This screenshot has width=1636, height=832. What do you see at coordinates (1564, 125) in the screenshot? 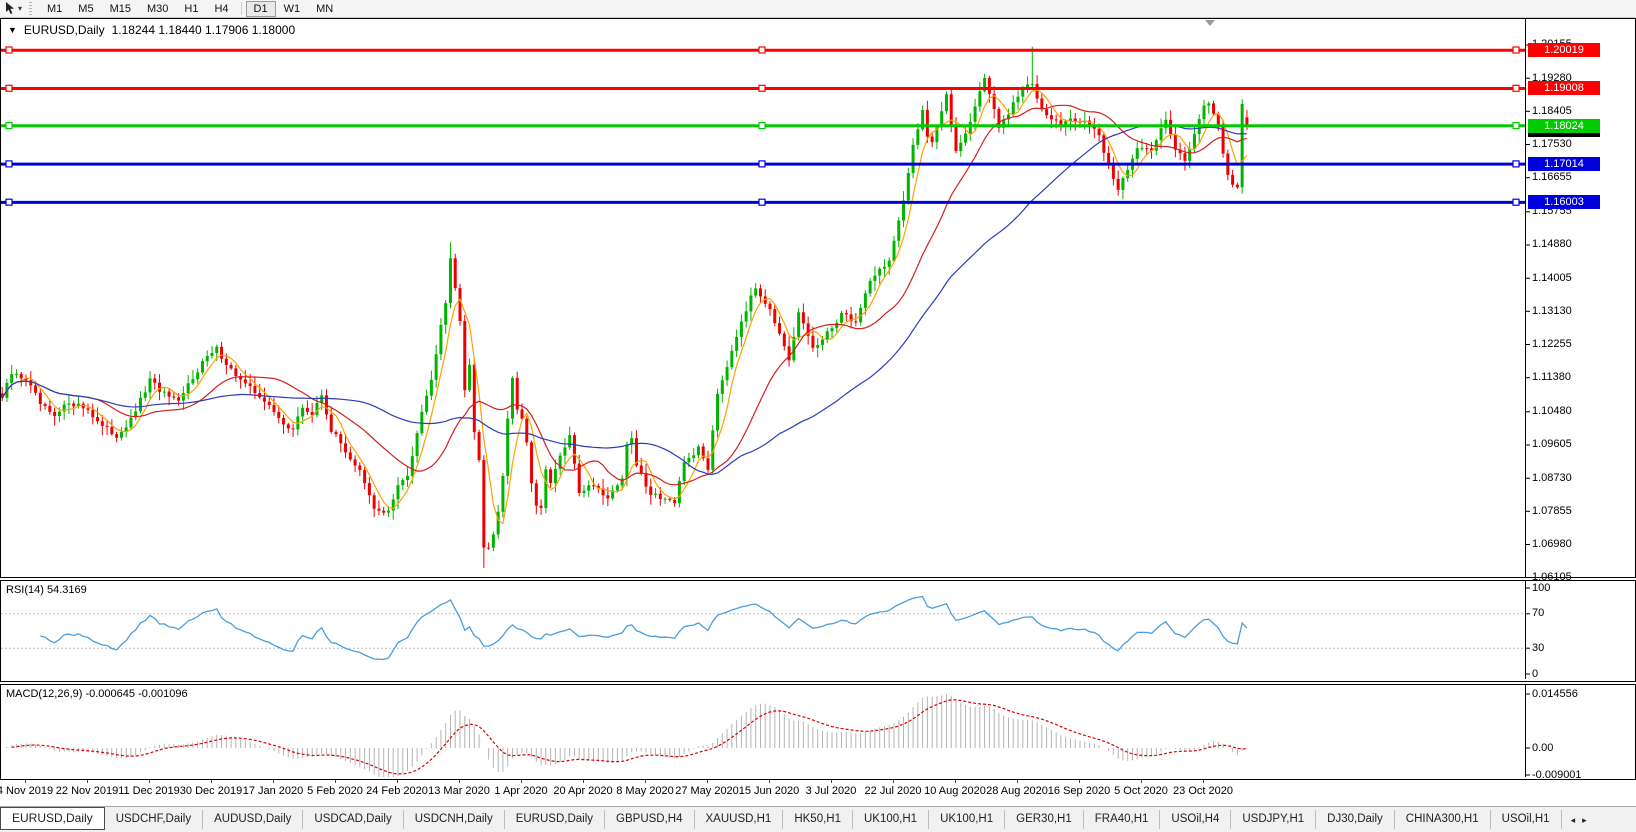
I see `hline-price-badge: 1.18024` at bounding box center [1564, 125].